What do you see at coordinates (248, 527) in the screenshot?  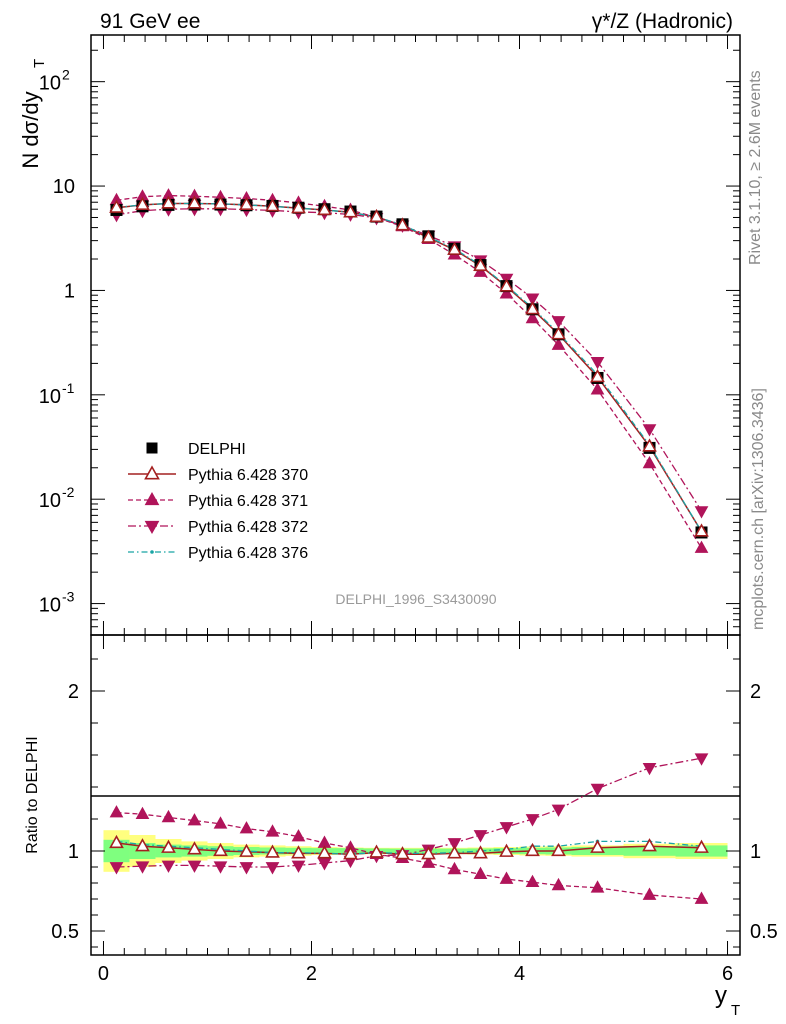 I see `legend-label-pythia-6-428-372: Pythia 6.428 372` at bounding box center [248, 527].